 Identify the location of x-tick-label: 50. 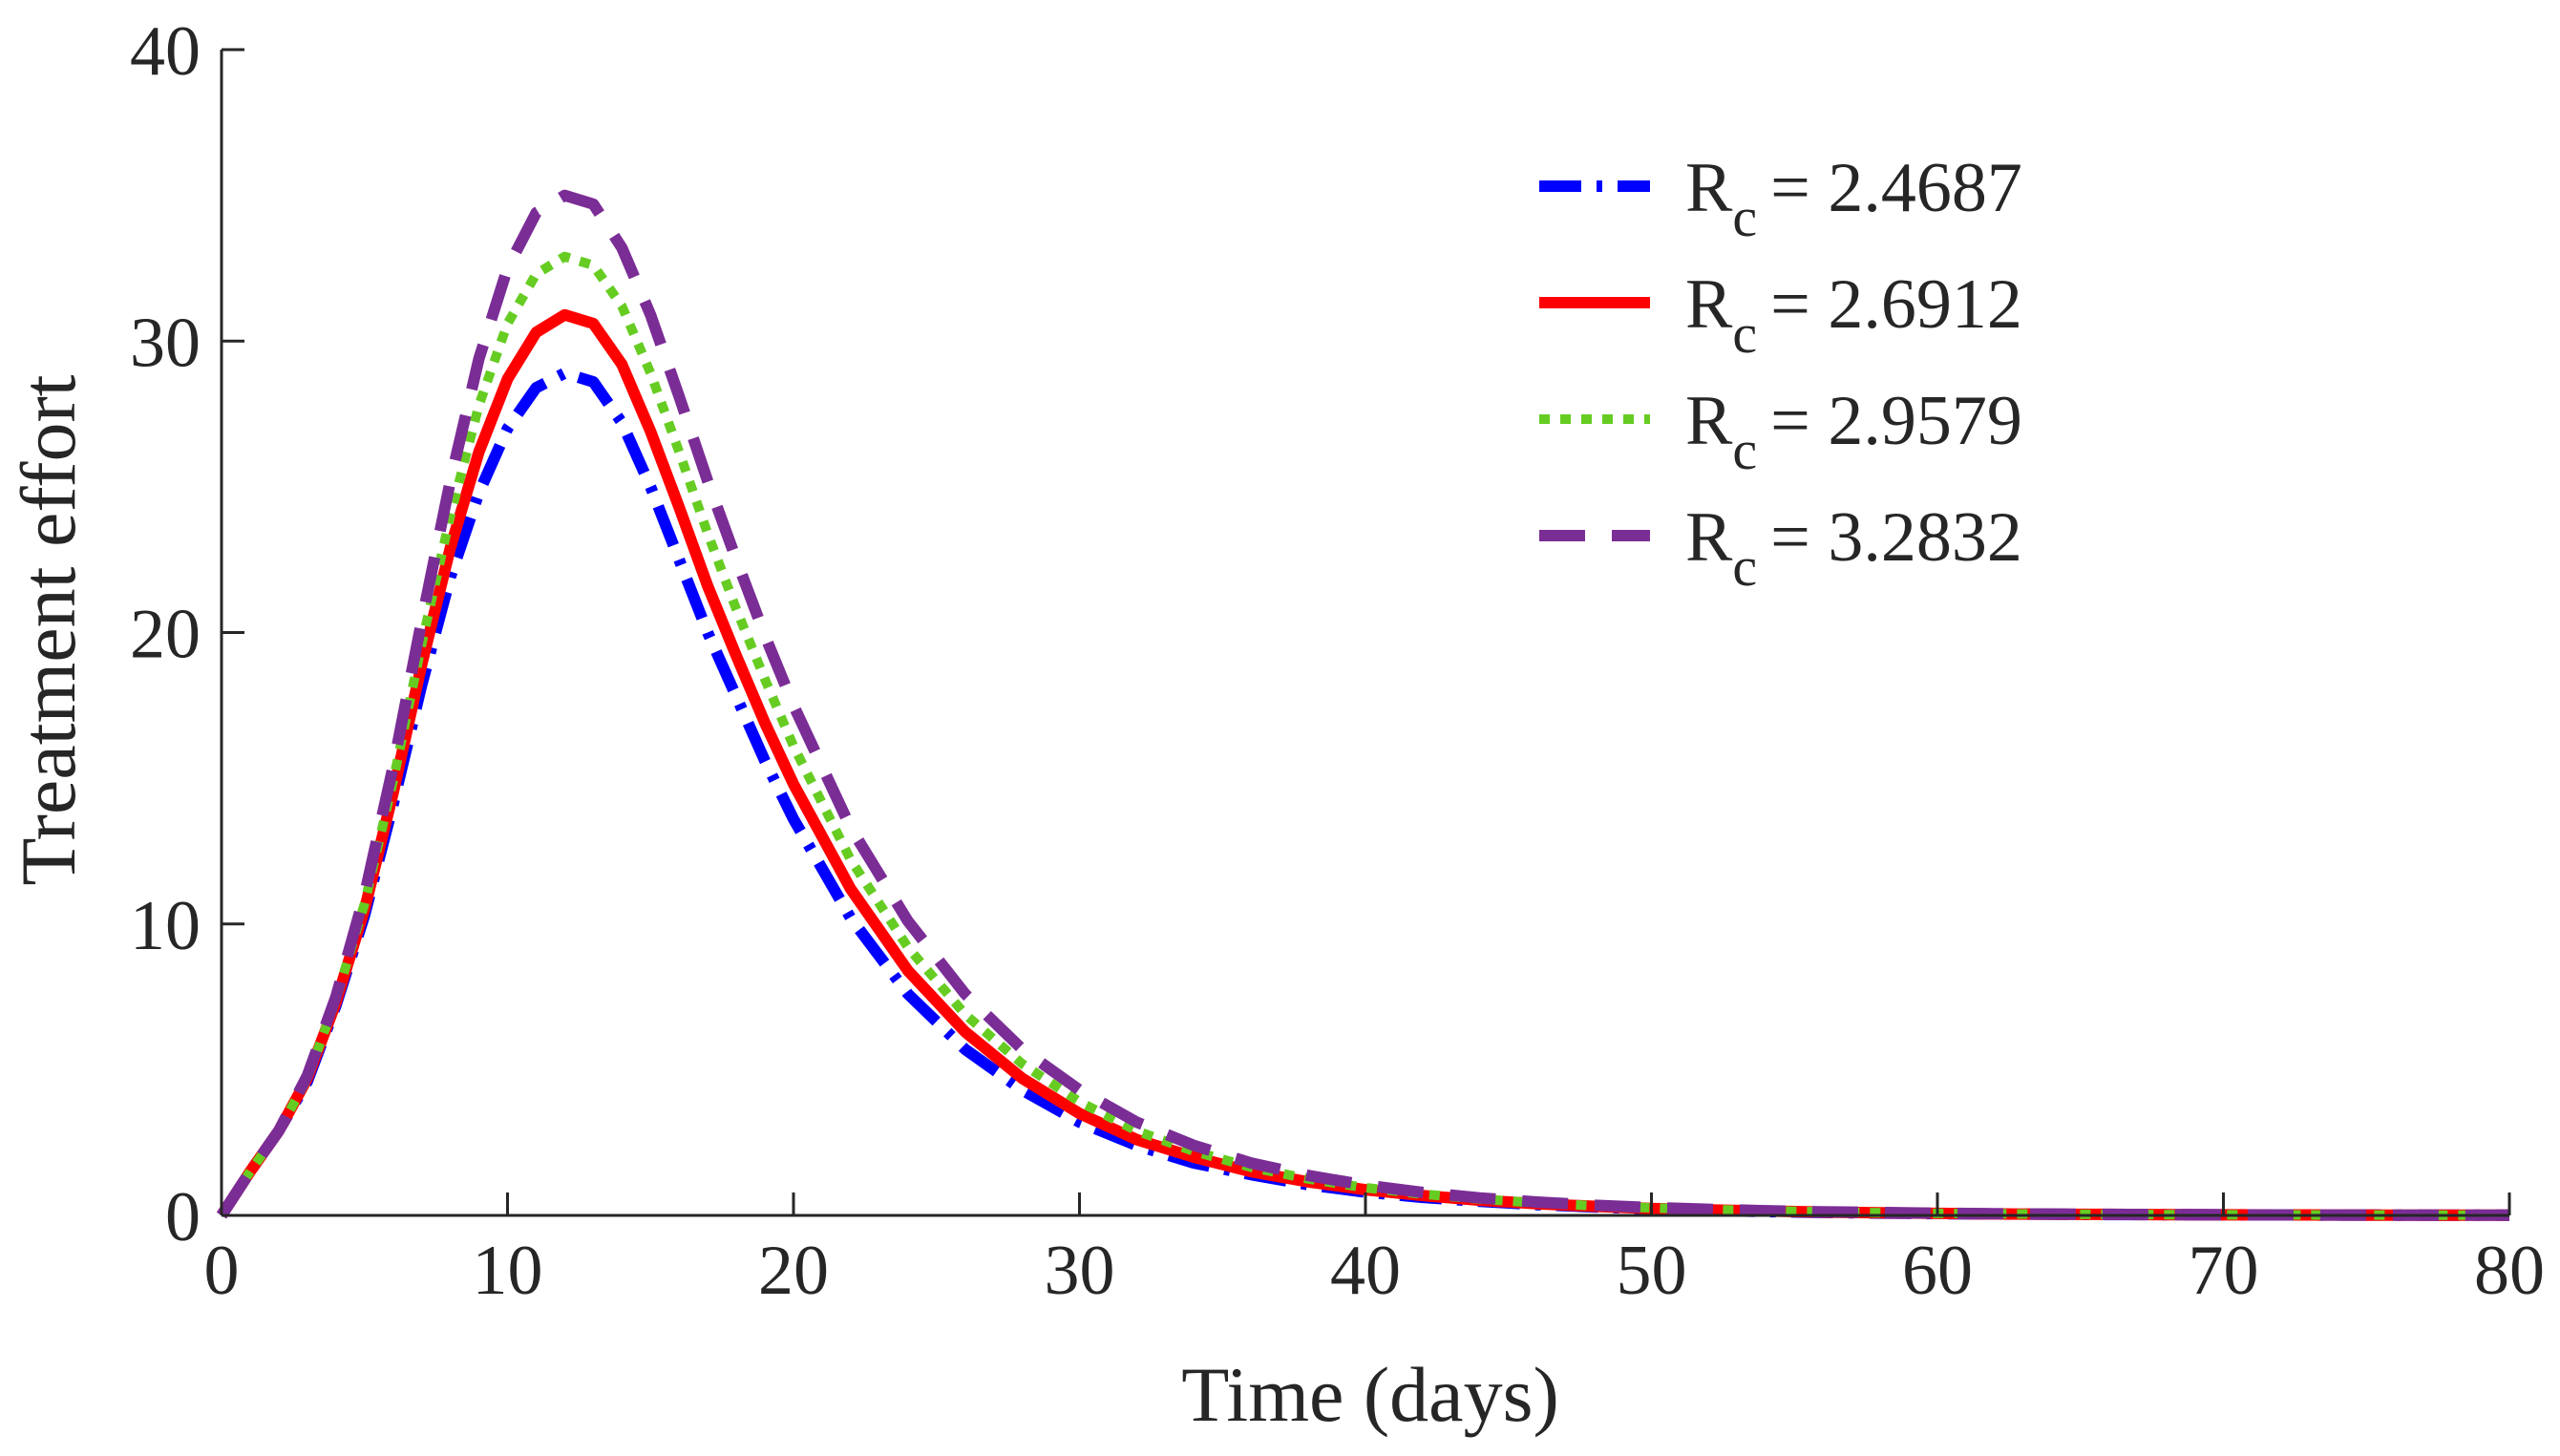
(1652, 1271).